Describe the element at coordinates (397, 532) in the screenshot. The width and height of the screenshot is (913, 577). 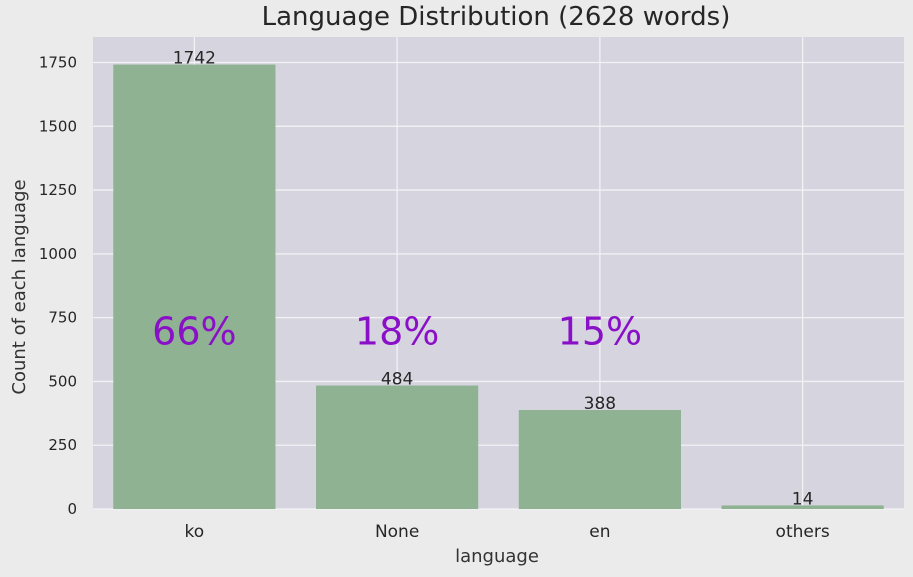
I see `x-tick-label: None` at that location.